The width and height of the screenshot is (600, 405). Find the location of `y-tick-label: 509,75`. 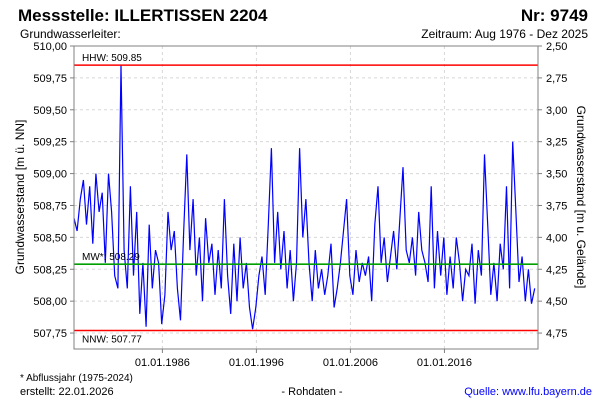

y-tick-label: 509,75 is located at coordinates (50, 79).